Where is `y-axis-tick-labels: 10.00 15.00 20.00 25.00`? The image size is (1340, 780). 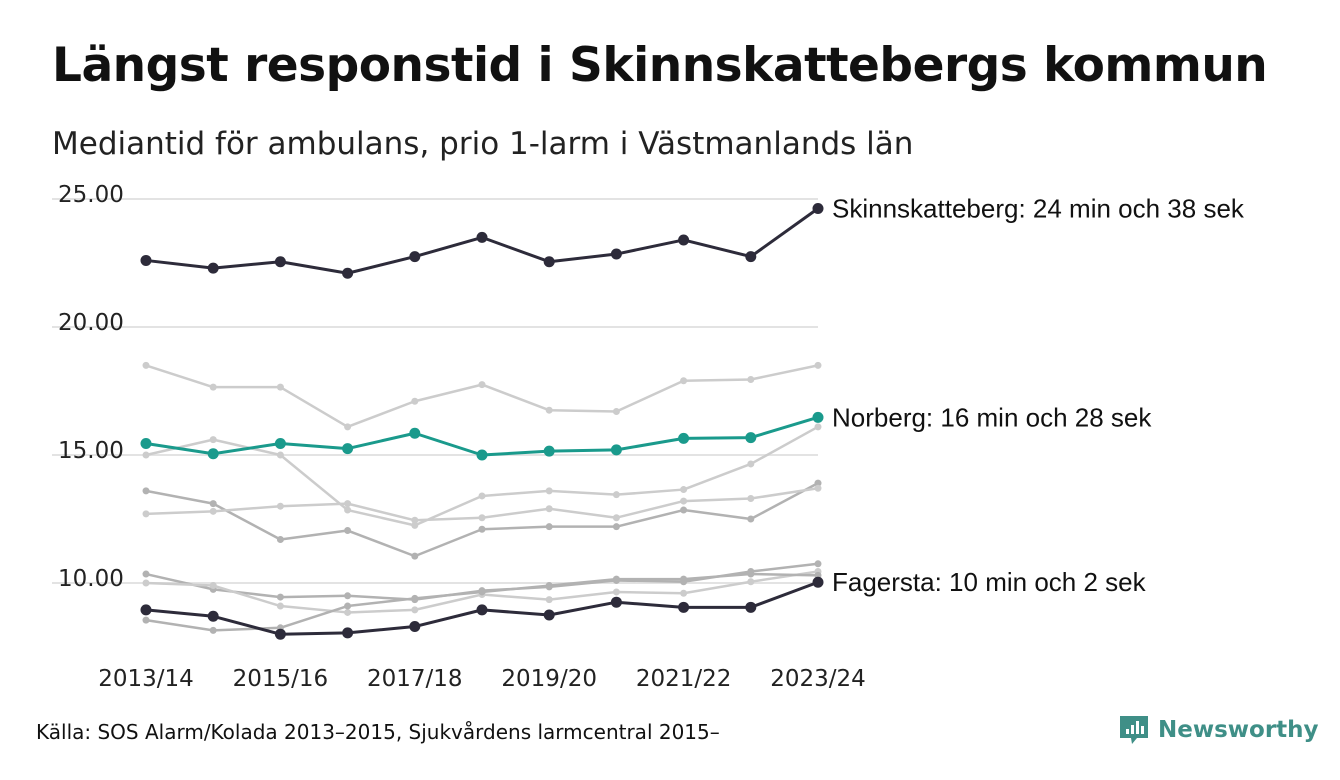
y-axis-tick-labels: 10.00 15.00 20.00 25.00 is located at coordinates (91, 387).